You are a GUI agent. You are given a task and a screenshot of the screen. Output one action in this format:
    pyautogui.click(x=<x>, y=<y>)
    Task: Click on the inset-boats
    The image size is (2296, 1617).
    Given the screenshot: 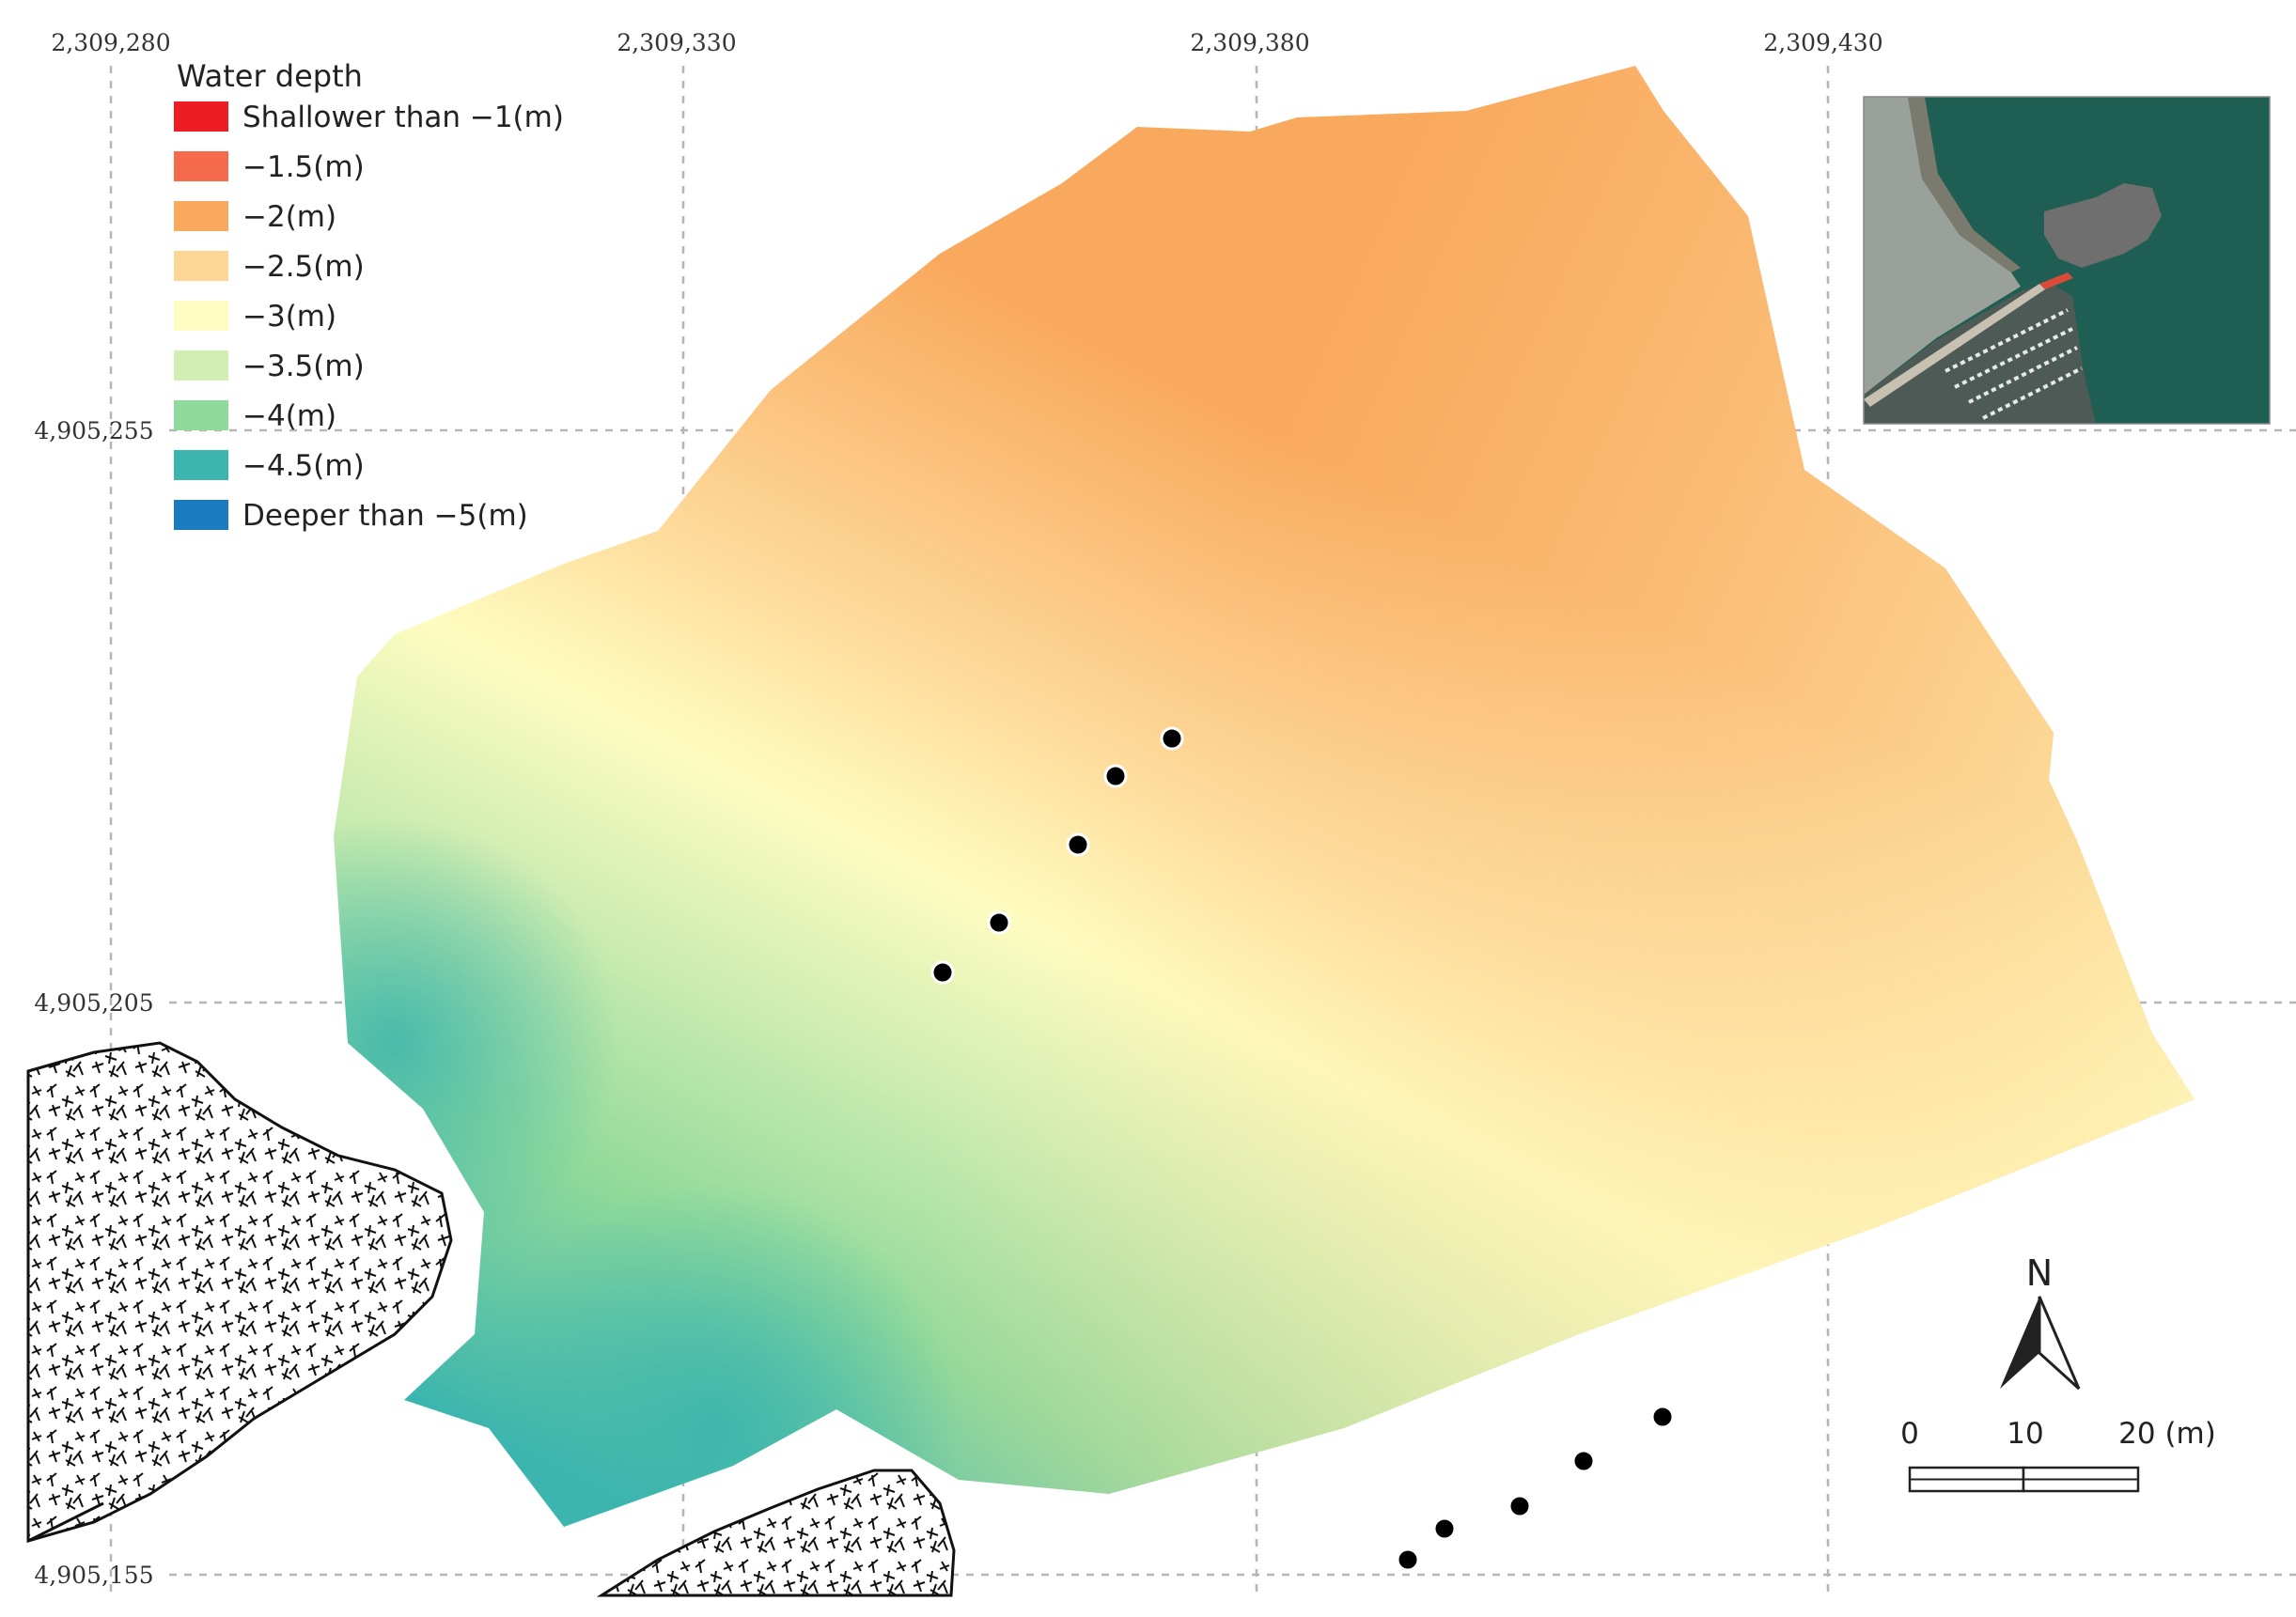 What is the action you would take?
    pyautogui.click(x=2014, y=364)
    